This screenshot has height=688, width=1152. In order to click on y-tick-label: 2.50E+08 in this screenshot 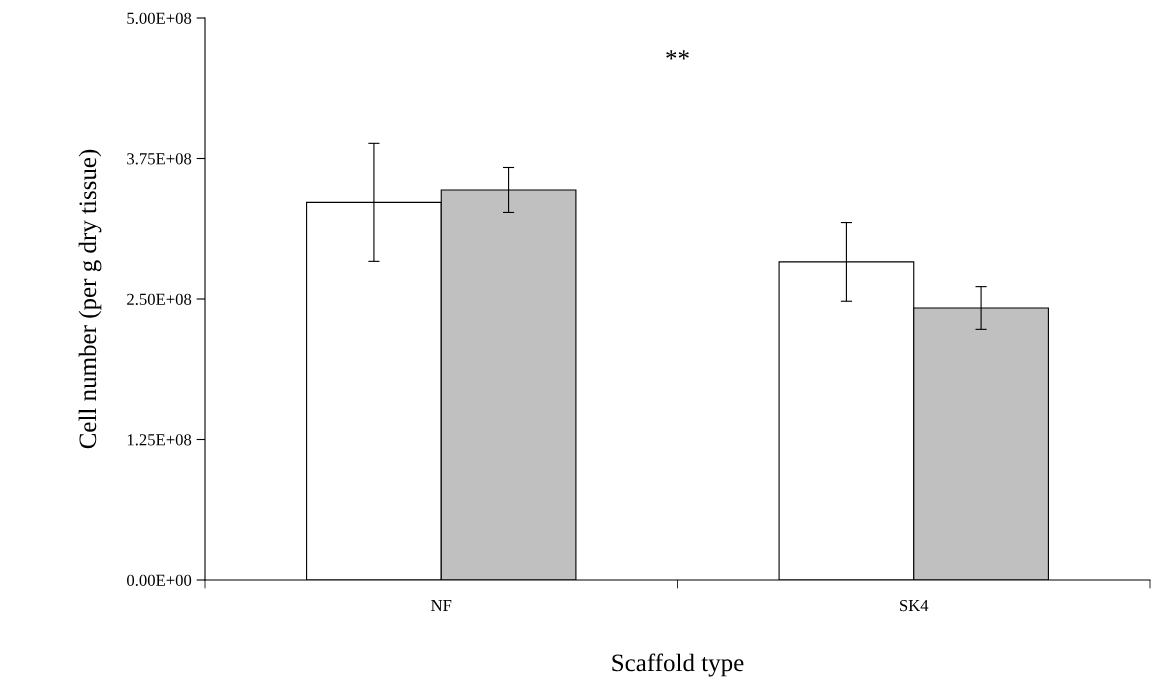, I will do `click(159, 299)`.